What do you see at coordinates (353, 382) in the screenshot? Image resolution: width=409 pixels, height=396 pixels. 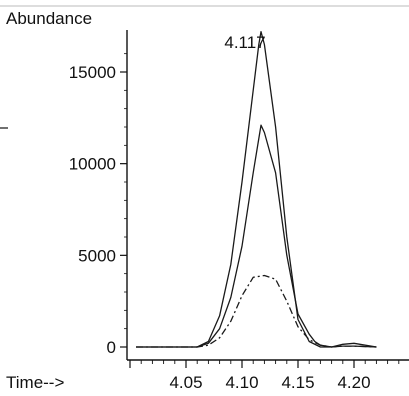 I see `x-tick-label-3: 4.20` at bounding box center [353, 382].